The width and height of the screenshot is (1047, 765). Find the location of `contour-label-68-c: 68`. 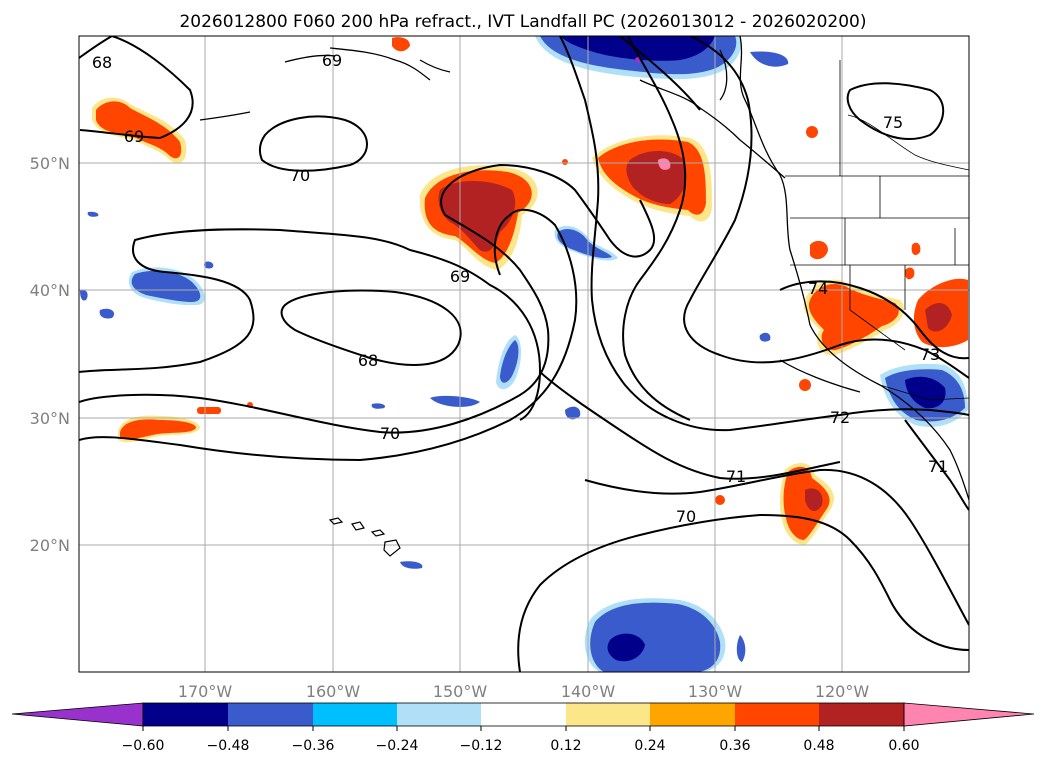

contour-label-68-c: 68 is located at coordinates (368, 360).